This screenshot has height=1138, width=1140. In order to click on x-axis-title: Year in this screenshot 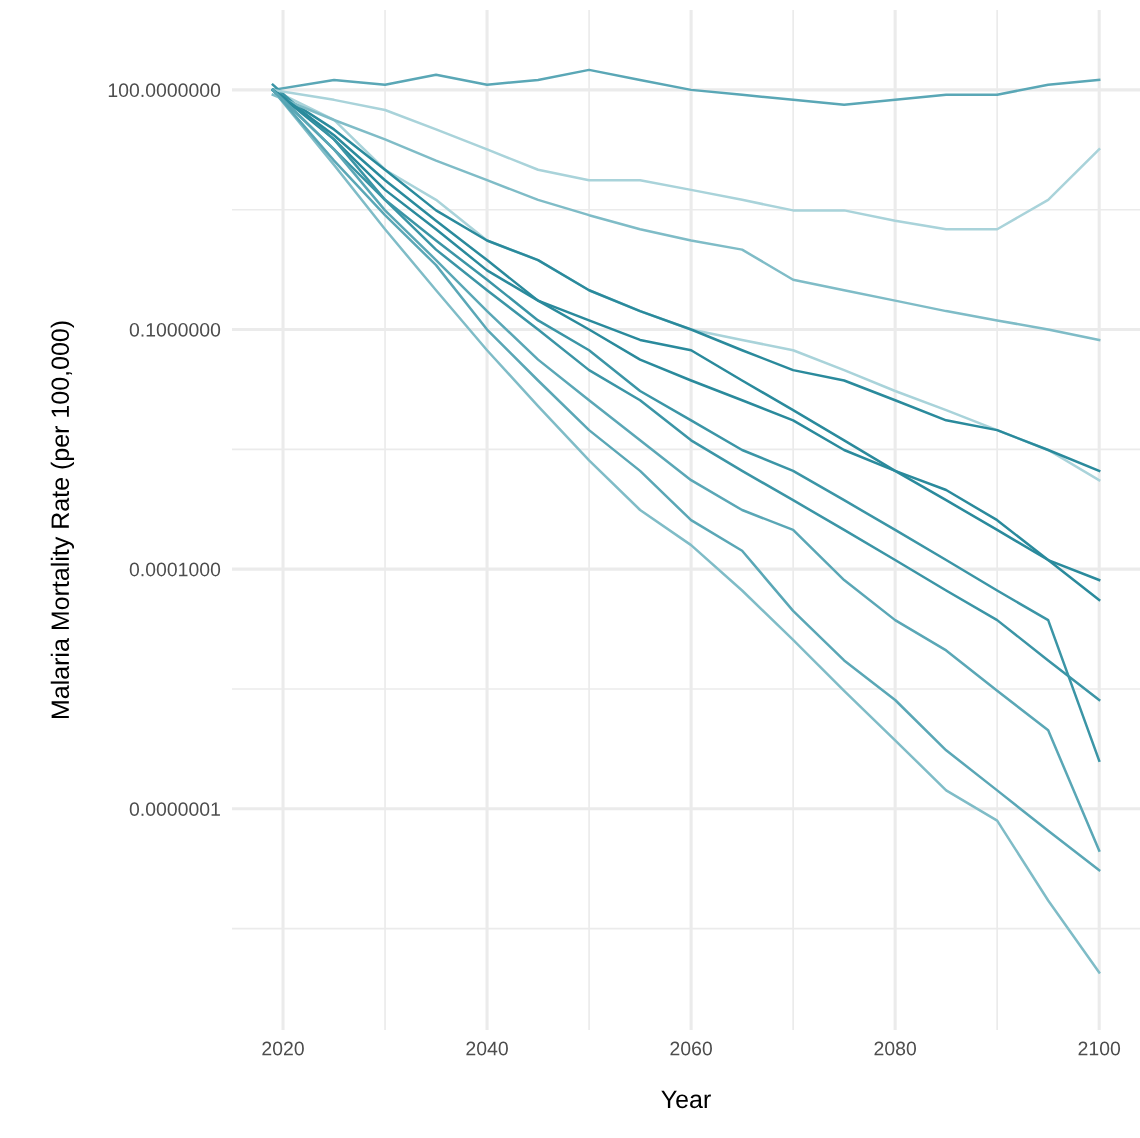, I will do `click(686, 1099)`.